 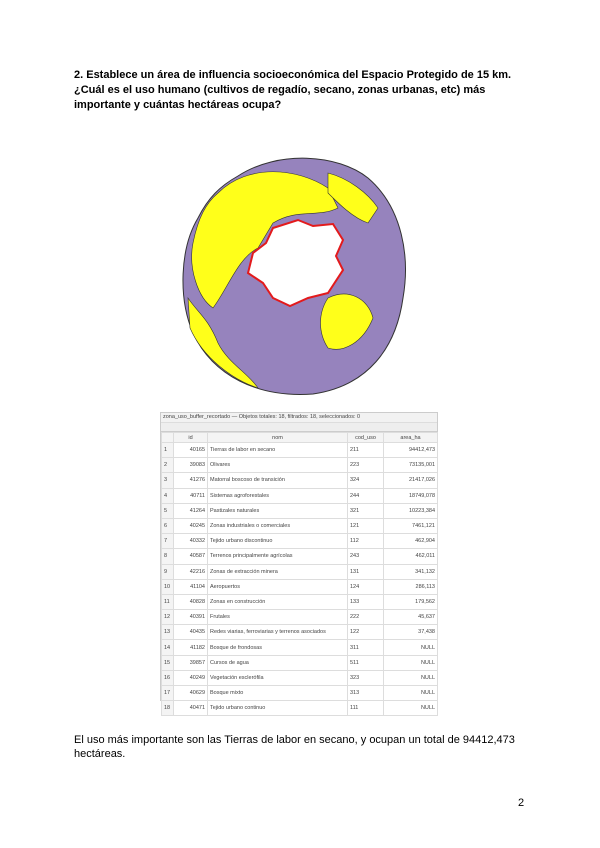 What do you see at coordinates (190, 556) in the screenshot?
I see `table-cell: 40587` at bounding box center [190, 556].